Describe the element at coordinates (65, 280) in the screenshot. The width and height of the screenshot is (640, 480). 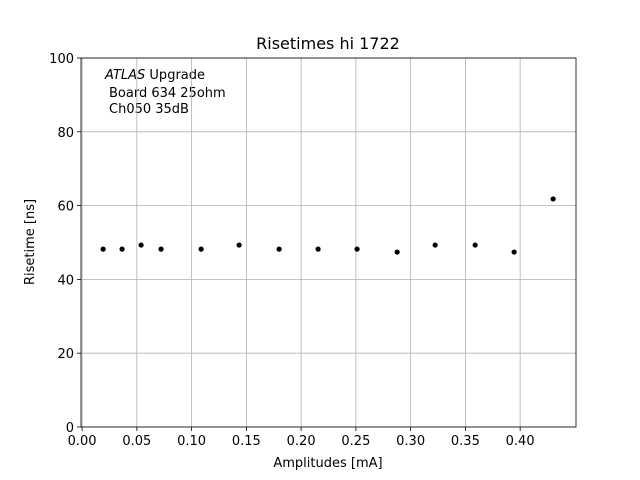
I see `y-tick-label: 40` at that location.